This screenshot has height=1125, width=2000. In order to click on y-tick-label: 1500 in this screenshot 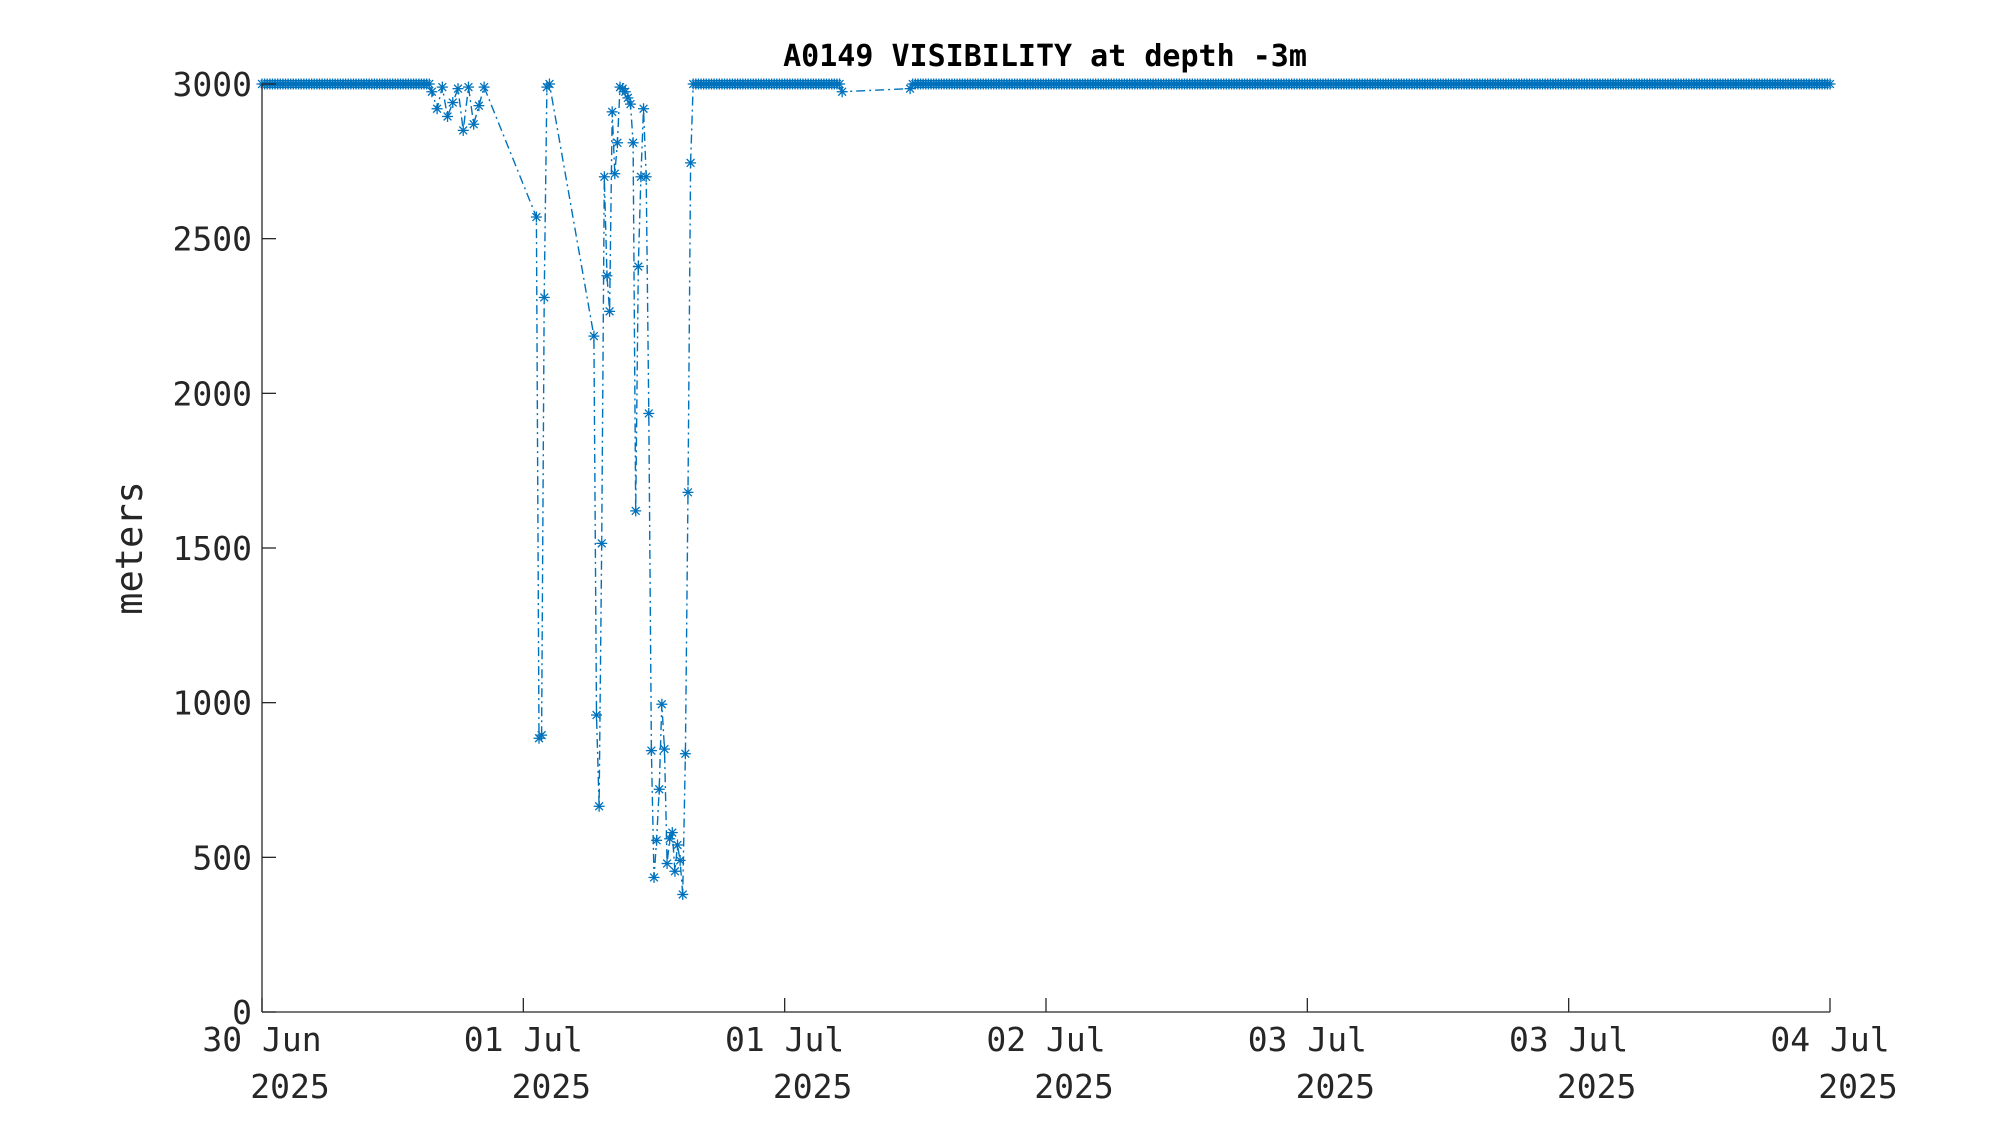, I will do `click(212, 548)`.